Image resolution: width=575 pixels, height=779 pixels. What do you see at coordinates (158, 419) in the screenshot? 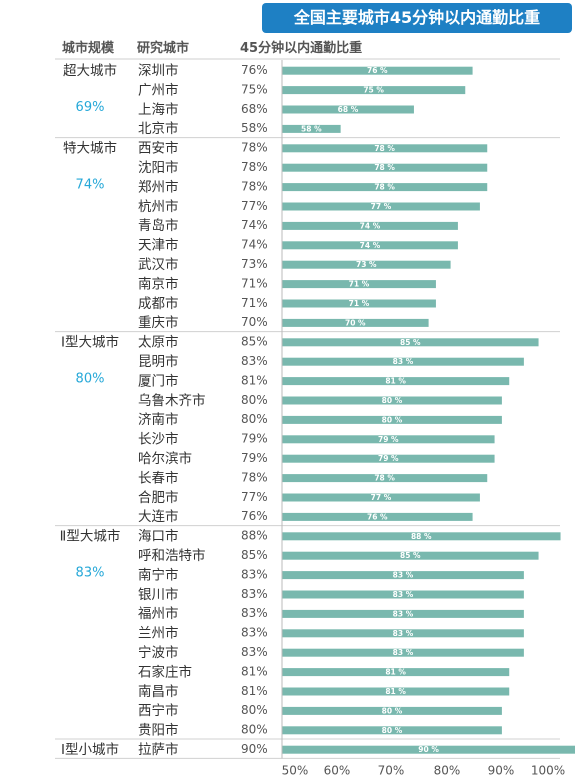
I see `city-label: 济南市` at bounding box center [158, 419].